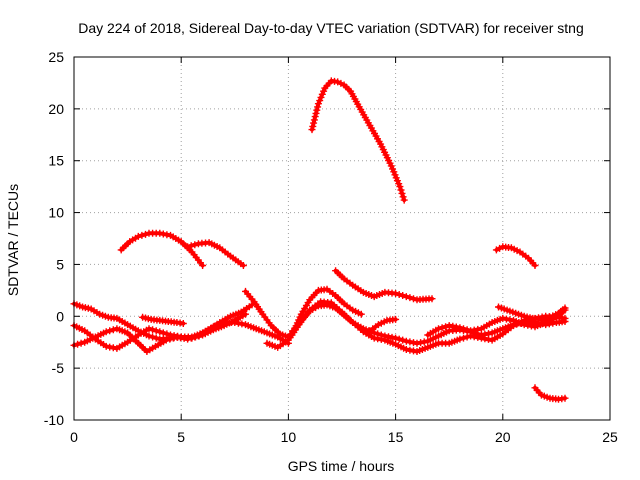 The width and height of the screenshot is (640, 480). I want to click on series-arc-i, so click(163, 320).